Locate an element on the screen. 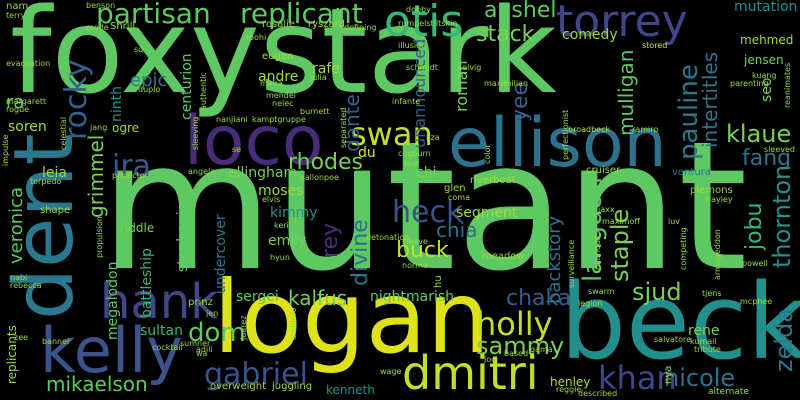 The width and height of the screenshot is (800, 400). word-zee: zee is located at coordinates (21, 337).